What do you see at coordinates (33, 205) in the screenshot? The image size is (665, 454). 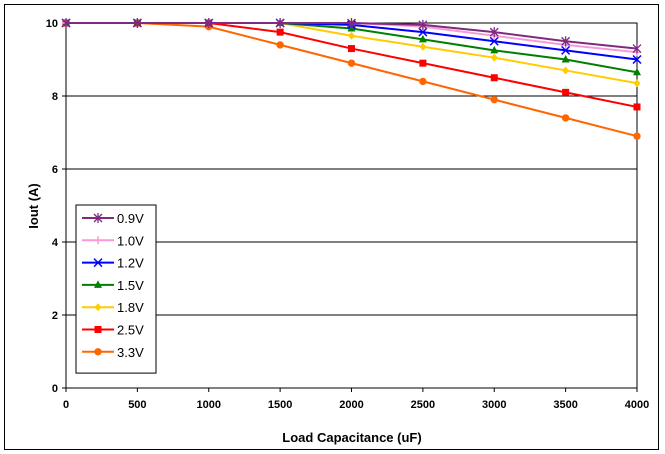 I see `y-axis-title: Iout (A)` at bounding box center [33, 205].